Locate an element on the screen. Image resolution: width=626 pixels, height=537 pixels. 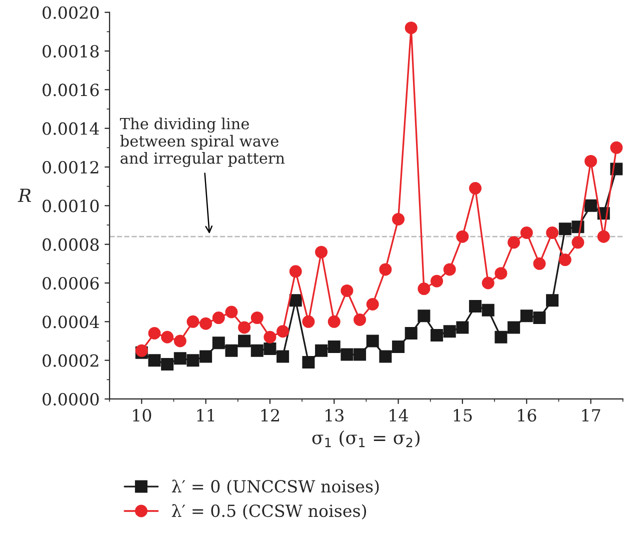
y-tick-label: 0.0000 is located at coordinates (70, 399).